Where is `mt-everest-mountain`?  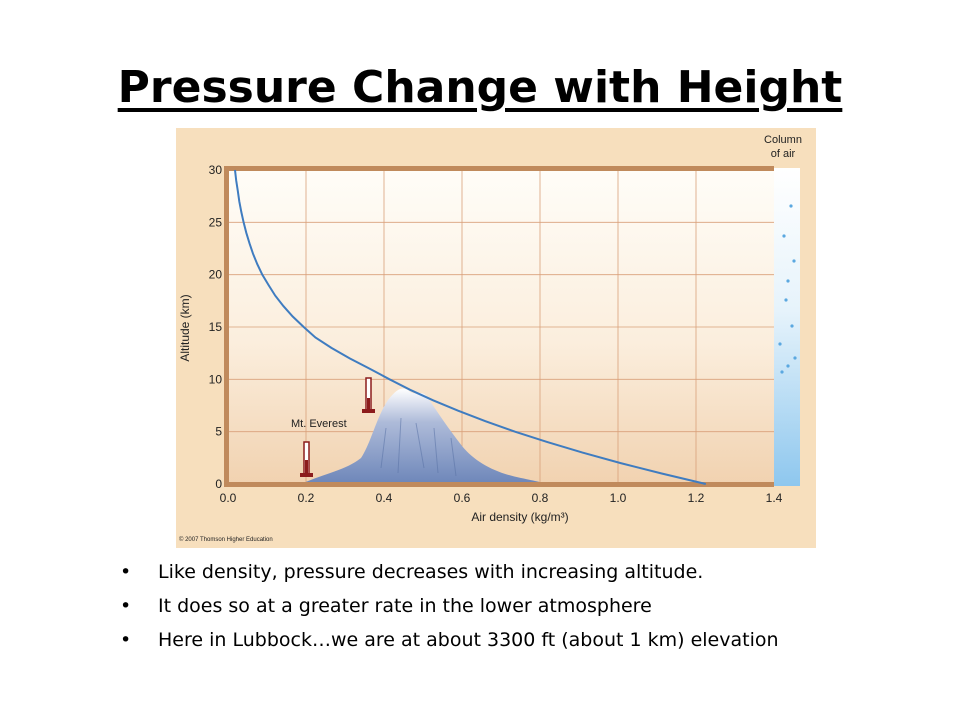
mt-everest-mountain is located at coordinates (424, 436).